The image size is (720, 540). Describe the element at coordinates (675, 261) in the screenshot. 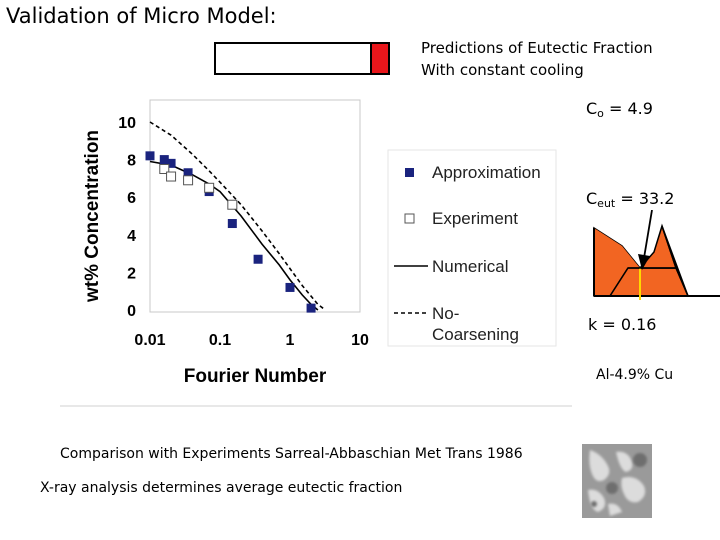

I see `phase-region-right` at that location.